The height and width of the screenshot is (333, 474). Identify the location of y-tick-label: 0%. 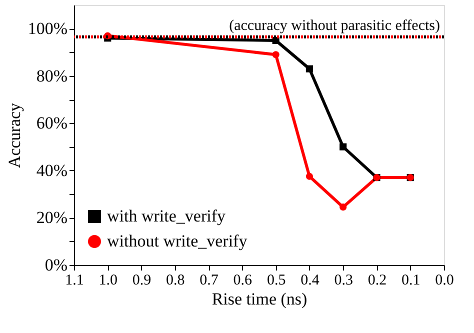
(56, 265).